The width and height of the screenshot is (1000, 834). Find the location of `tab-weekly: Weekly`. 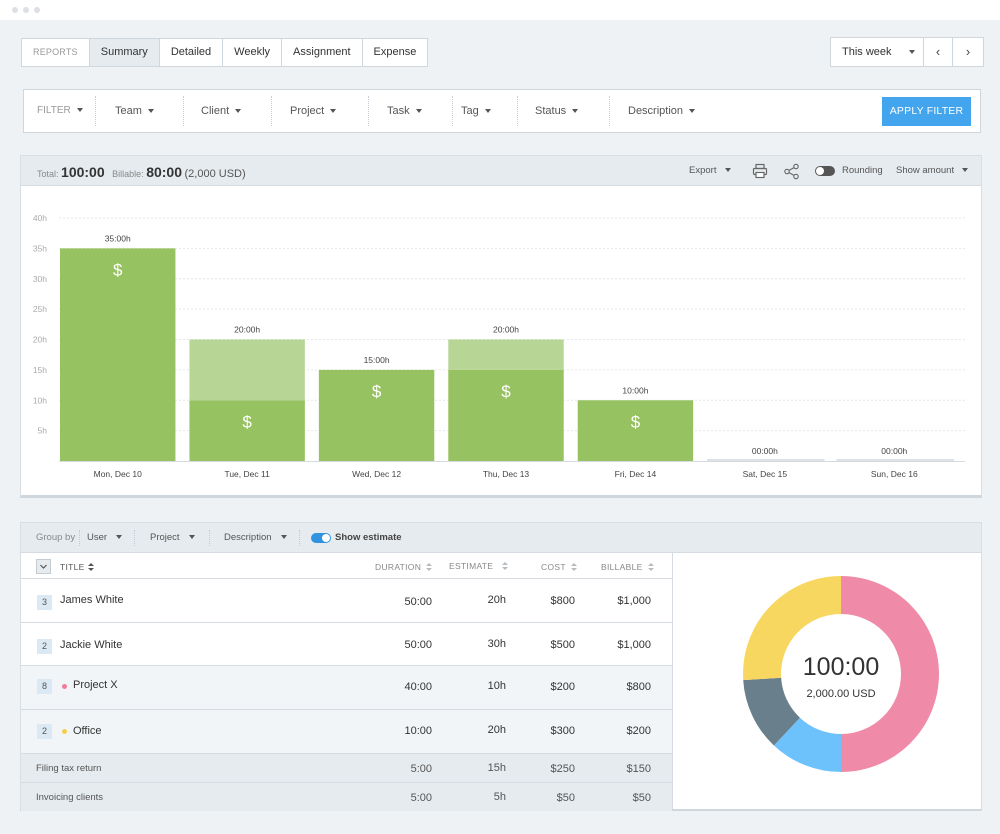

tab-weekly: Weekly is located at coordinates (253, 52).